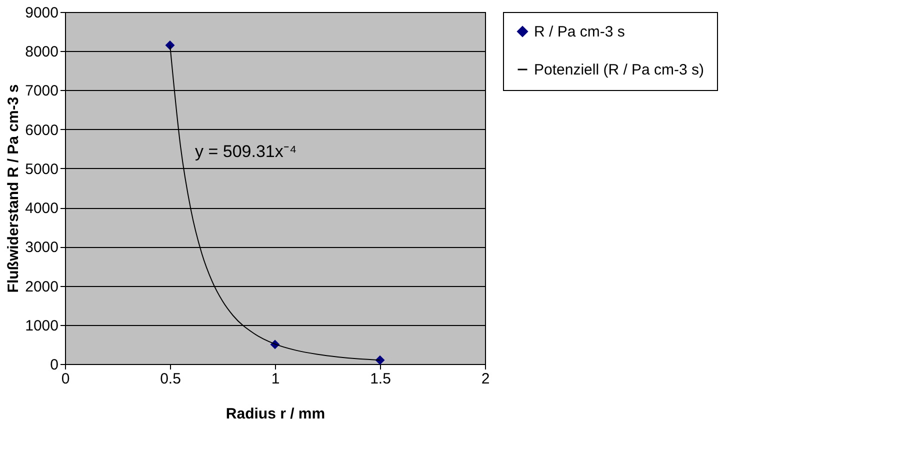 Image resolution: width=899 pixels, height=467 pixels. I want to click on y-axis-title: Flußwiderstand R / Pa cm-3 s, so click(13, 188).